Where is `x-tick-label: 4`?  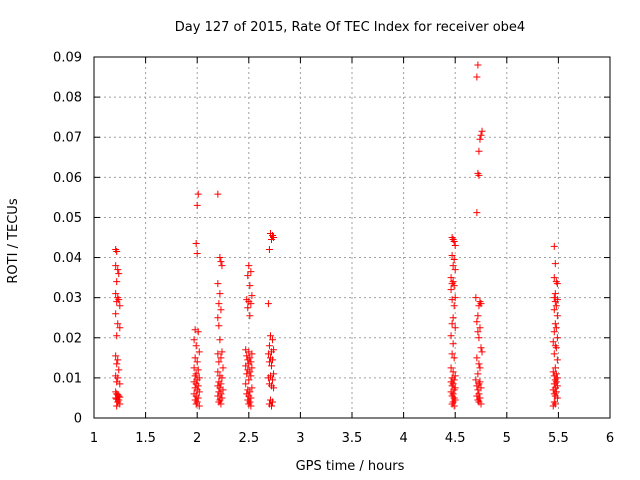
x-tick-label: 4 is located at coordinates (403, 438).